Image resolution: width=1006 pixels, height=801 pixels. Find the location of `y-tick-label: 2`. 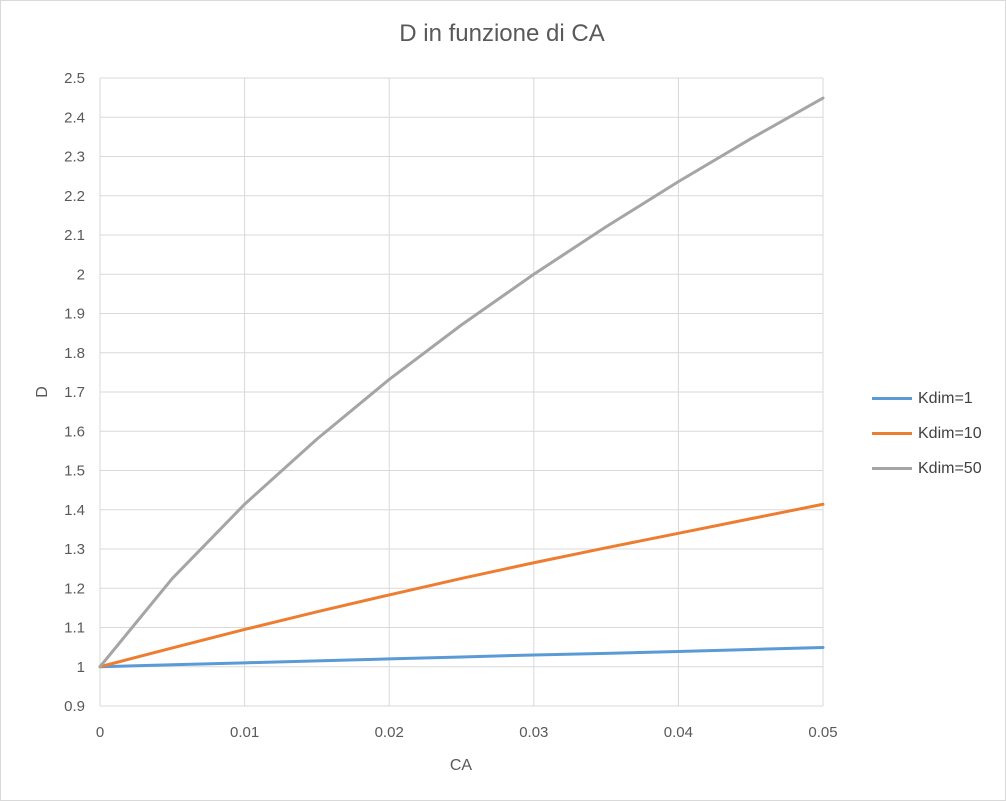

y-tick-label: 2 is located at coordinates (81, 274).